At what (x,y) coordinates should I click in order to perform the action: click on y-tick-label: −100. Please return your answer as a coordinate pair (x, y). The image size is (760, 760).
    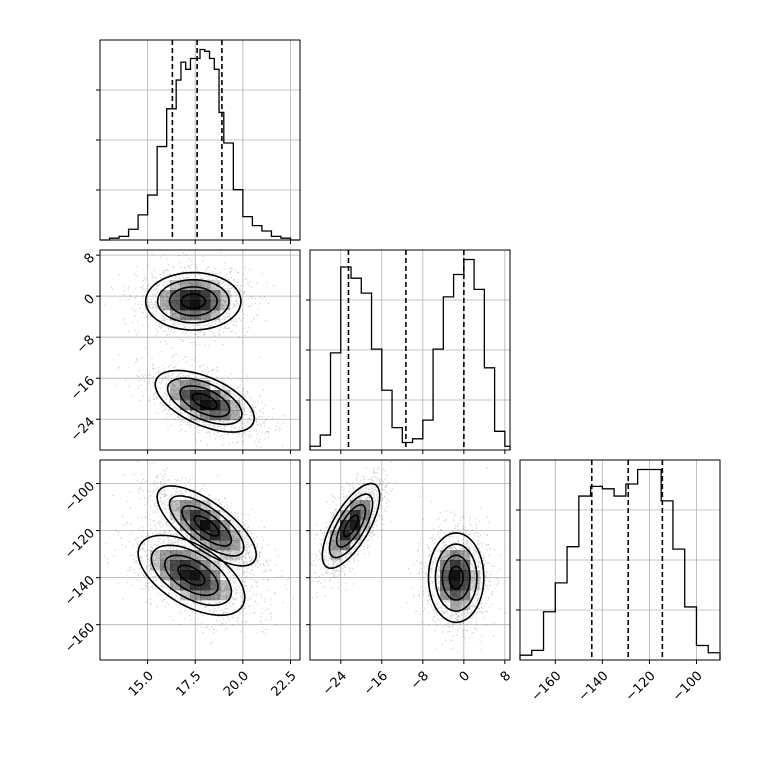
    Looking at the image, I should click on (80, 497).